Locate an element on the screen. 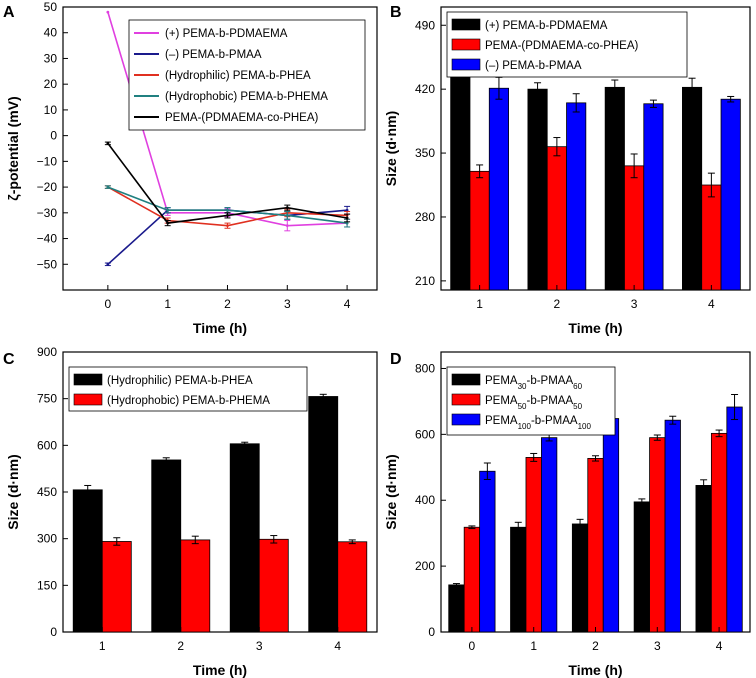 The height and width of the screenshot is (678, 756). y-tick-label: 50 is located at coordinates (51, 7).